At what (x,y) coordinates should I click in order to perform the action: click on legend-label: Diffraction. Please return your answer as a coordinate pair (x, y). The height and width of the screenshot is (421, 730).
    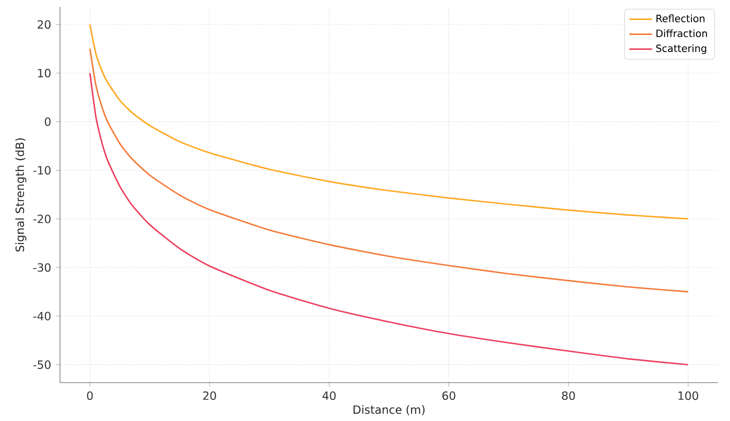
    Looking at the image, I should click on (681, 33).